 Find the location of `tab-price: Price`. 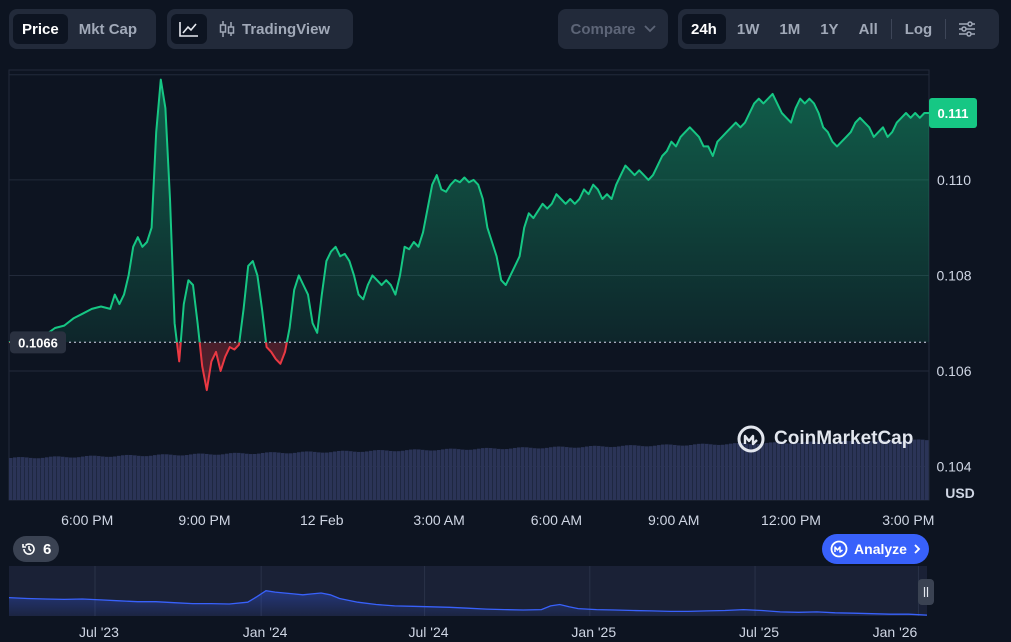

tab-price: Price is located at coordinates (40, 29).